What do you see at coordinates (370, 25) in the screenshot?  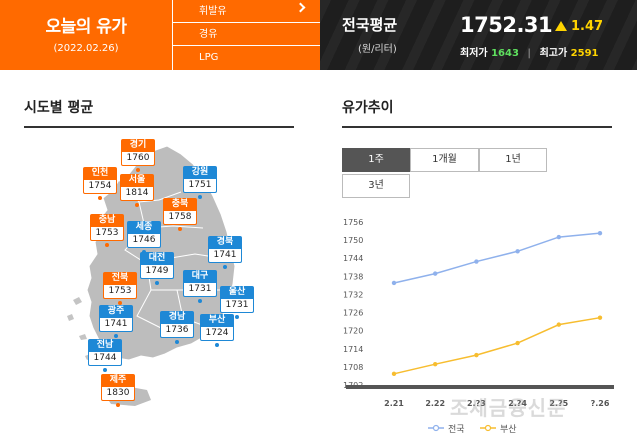 I see `national-average-label: 전국평균` at bounding box center [370, 25].